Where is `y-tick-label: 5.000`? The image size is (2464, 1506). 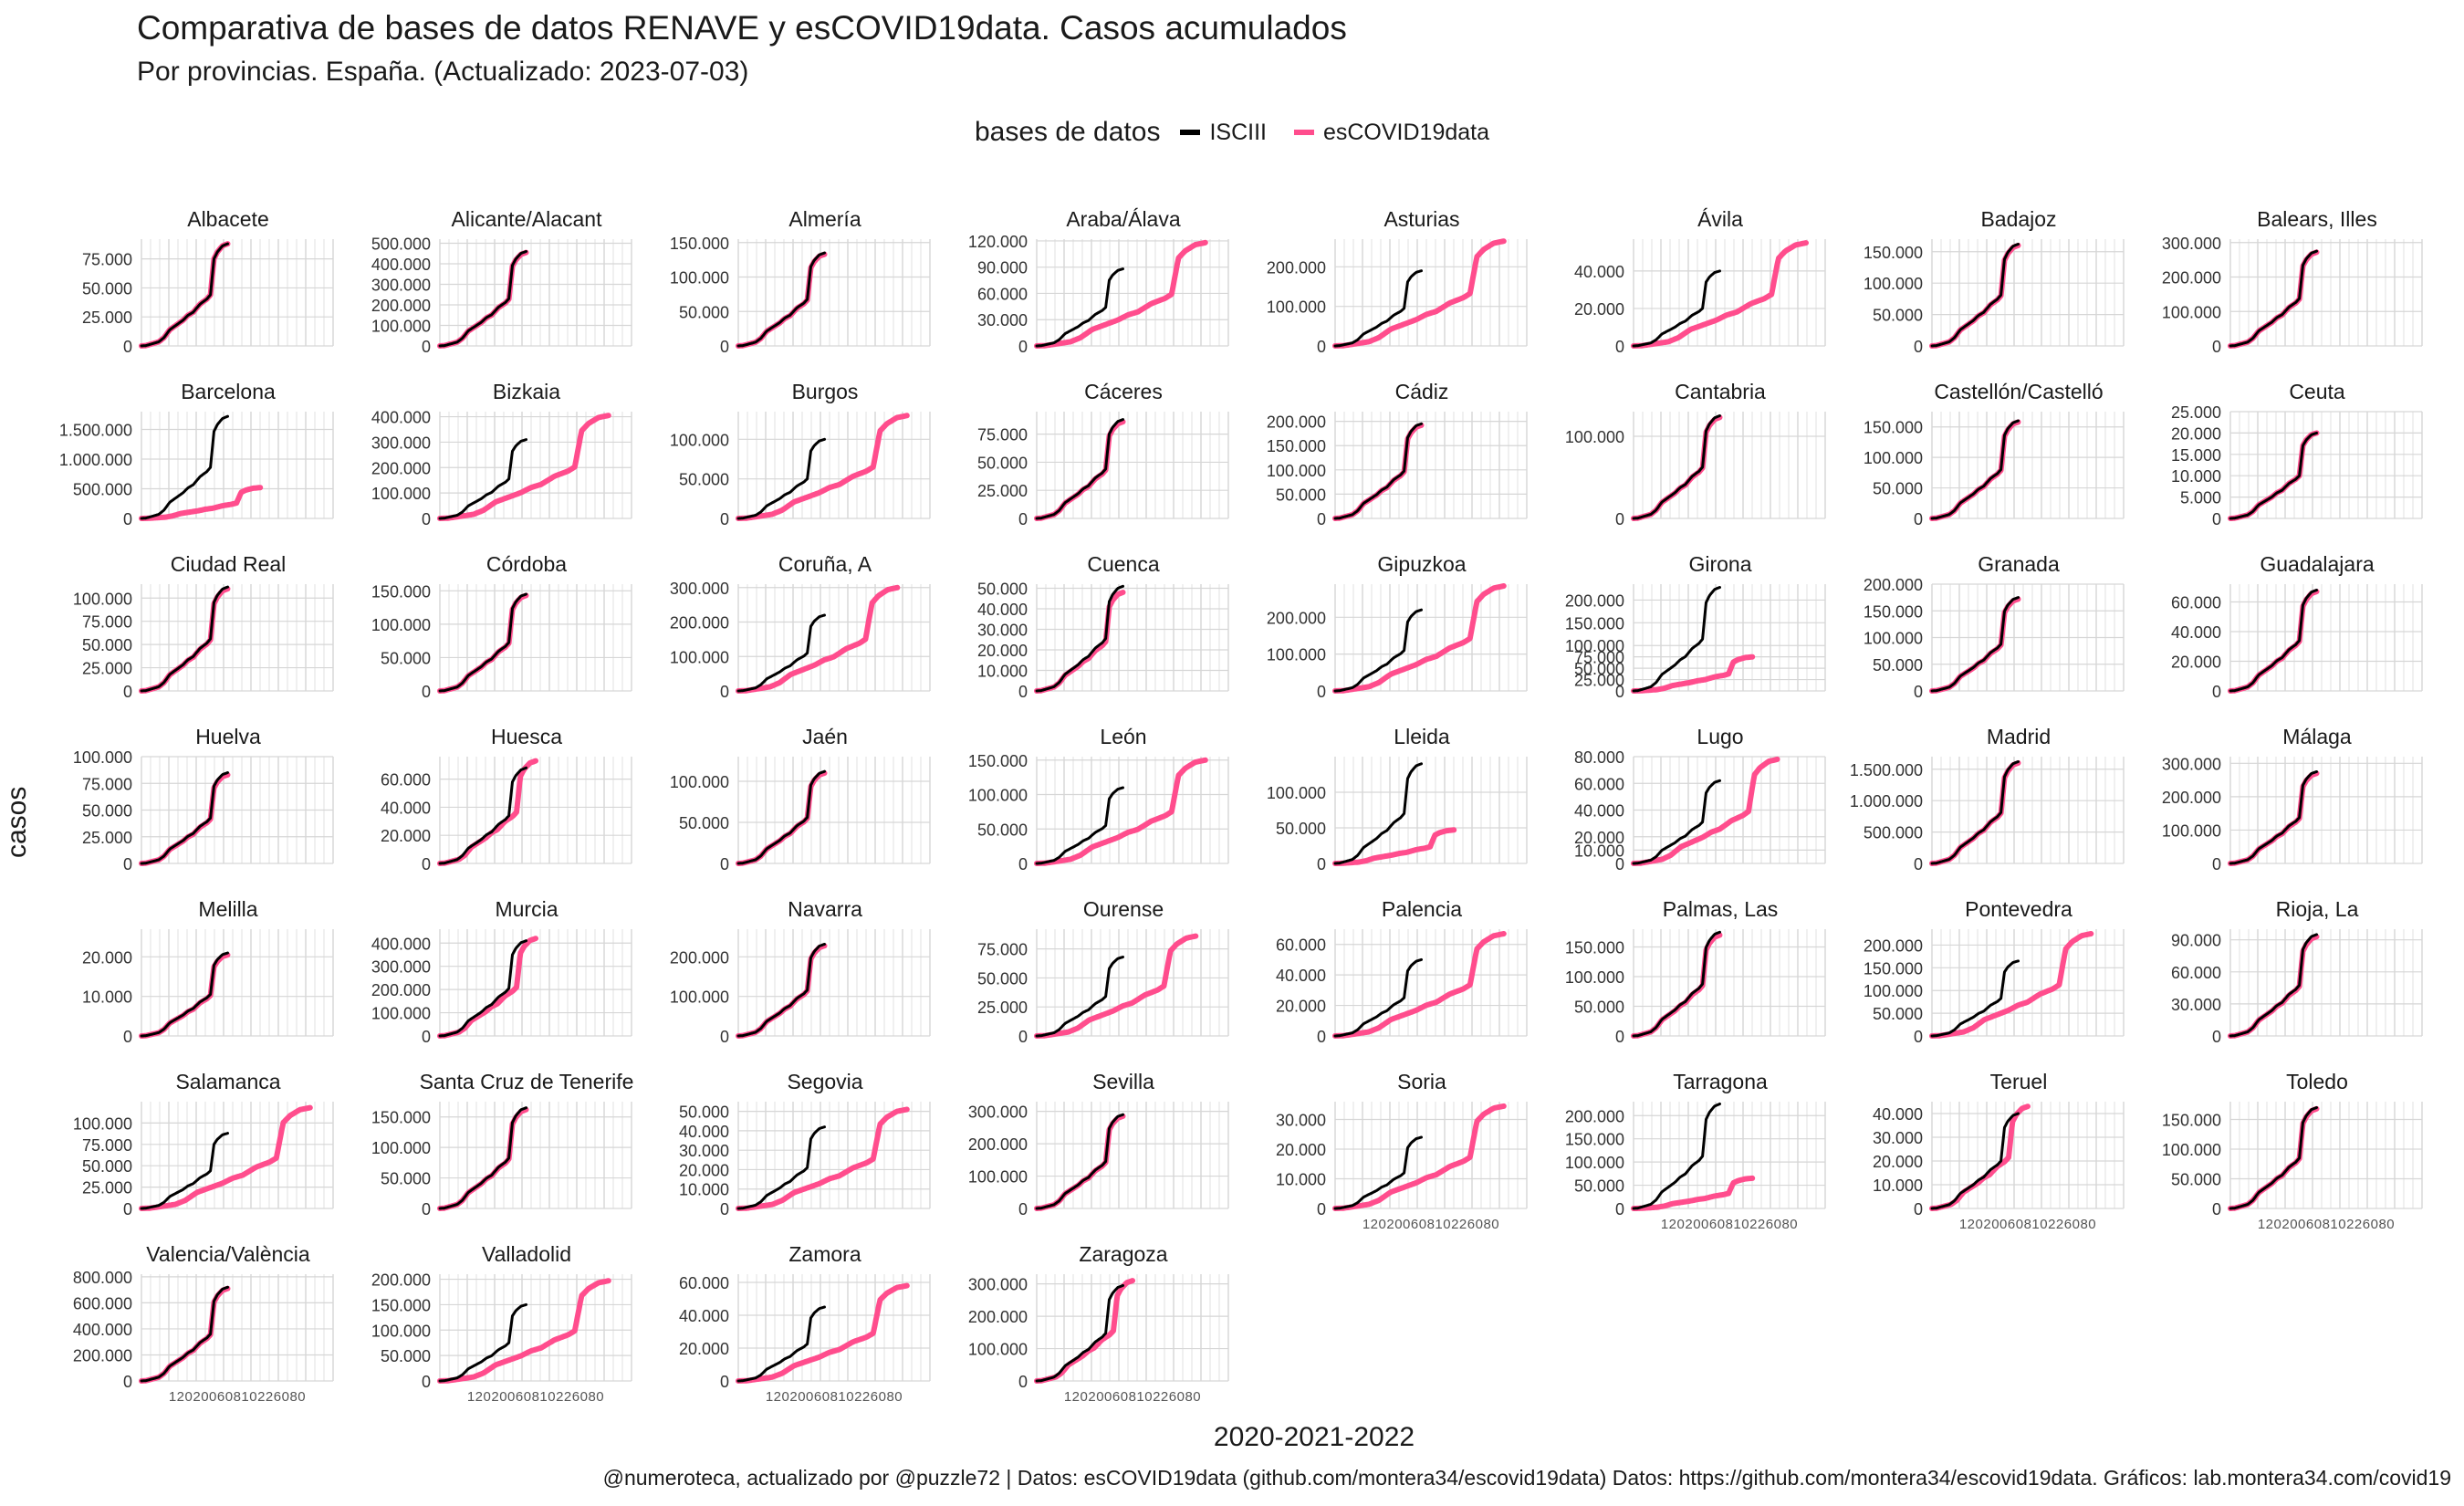
y-tick-label: 5.000 is located at coordinates (2200, 498).